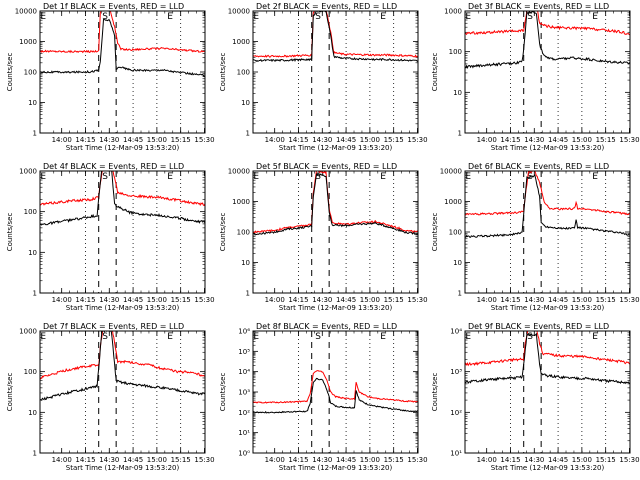  Describe the element at coordinates (326, 326) in the screenshot. I see `panel-title: Det 8f BLACK = Events, RED = LLD` at that location.